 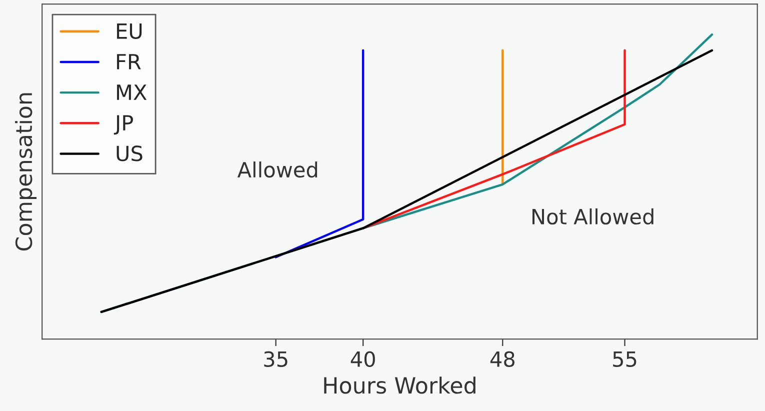 I want to click on legend-label: MX, so click(x=132, y=92).